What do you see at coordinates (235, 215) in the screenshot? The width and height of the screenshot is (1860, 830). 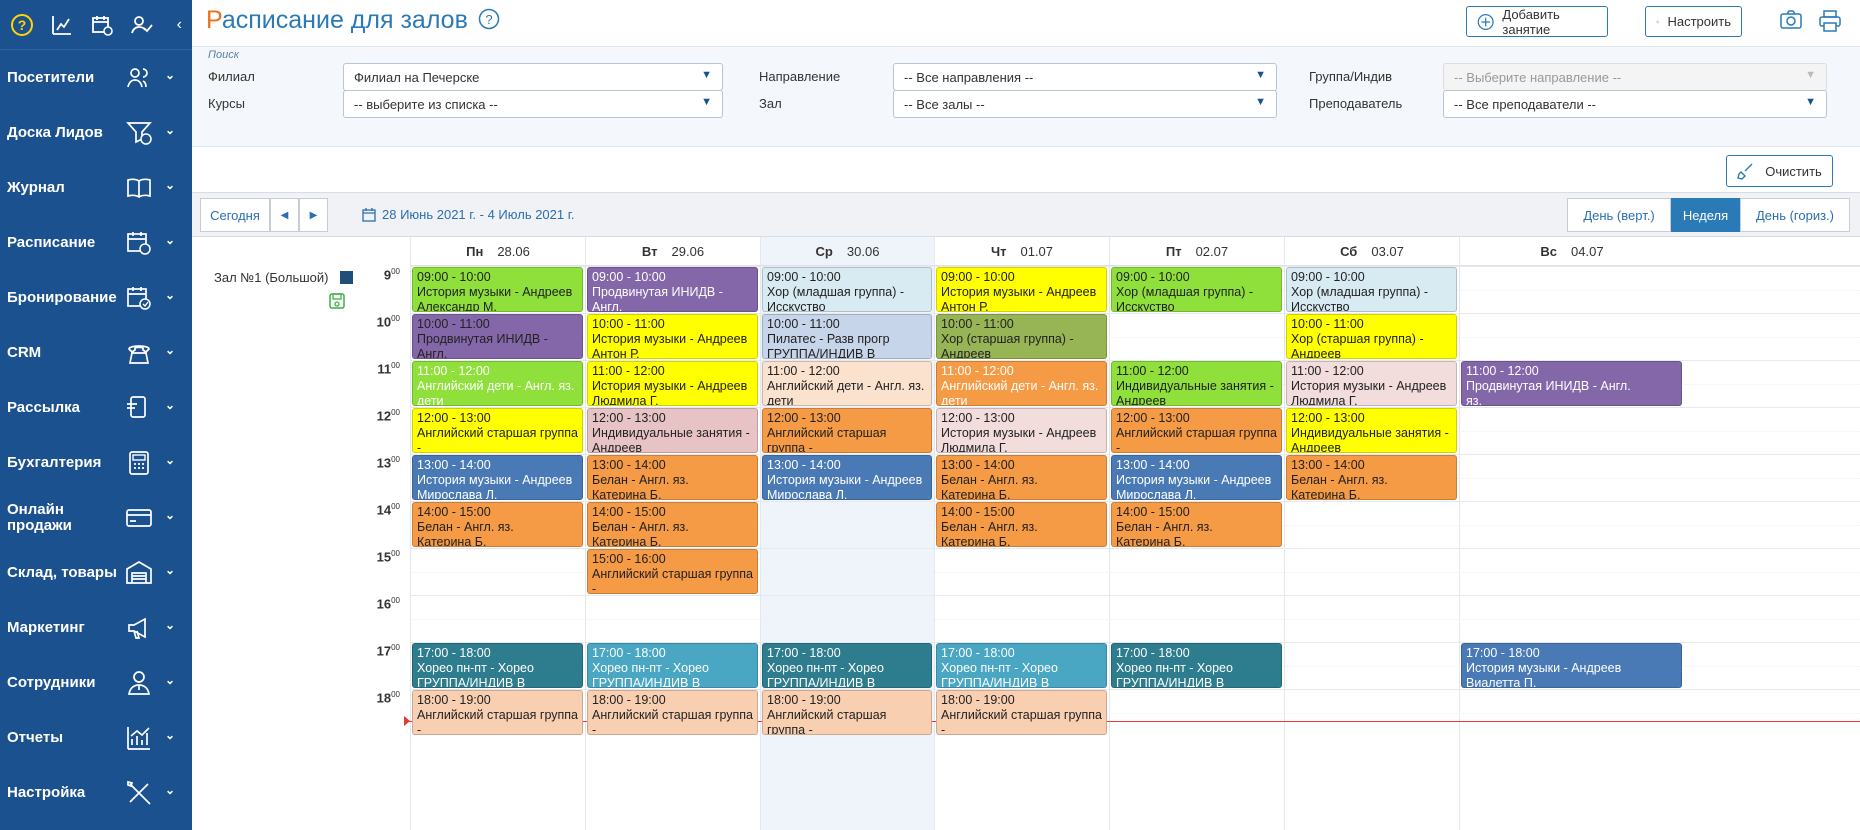 I see `today-button: Сегодня` at bounding box center [235, 215].